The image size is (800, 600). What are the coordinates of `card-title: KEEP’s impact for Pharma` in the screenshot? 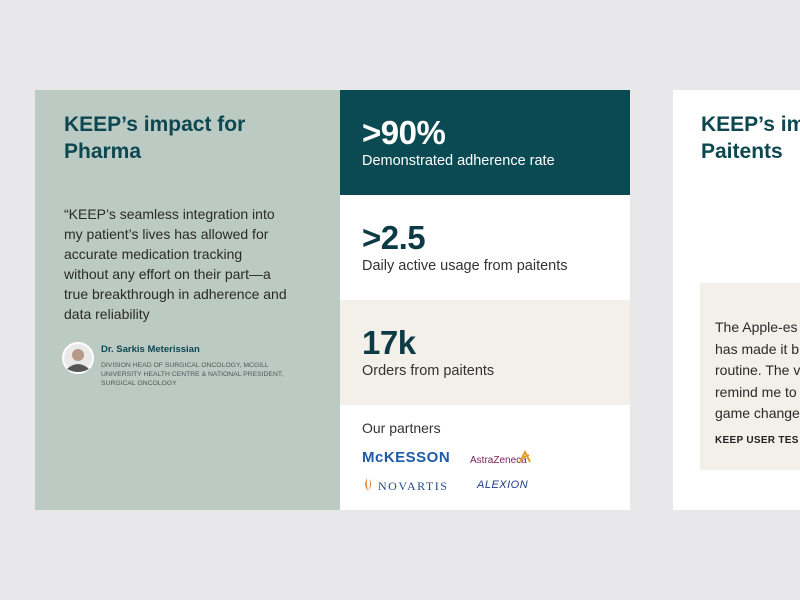 It's located at (154, 138).